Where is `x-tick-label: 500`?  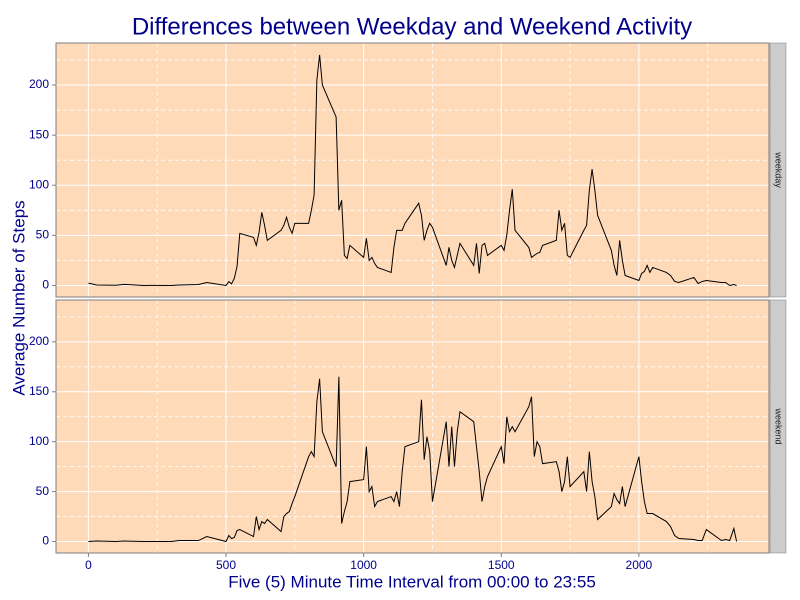
x-tick-label: 500 is located at coordinates (226, 565).